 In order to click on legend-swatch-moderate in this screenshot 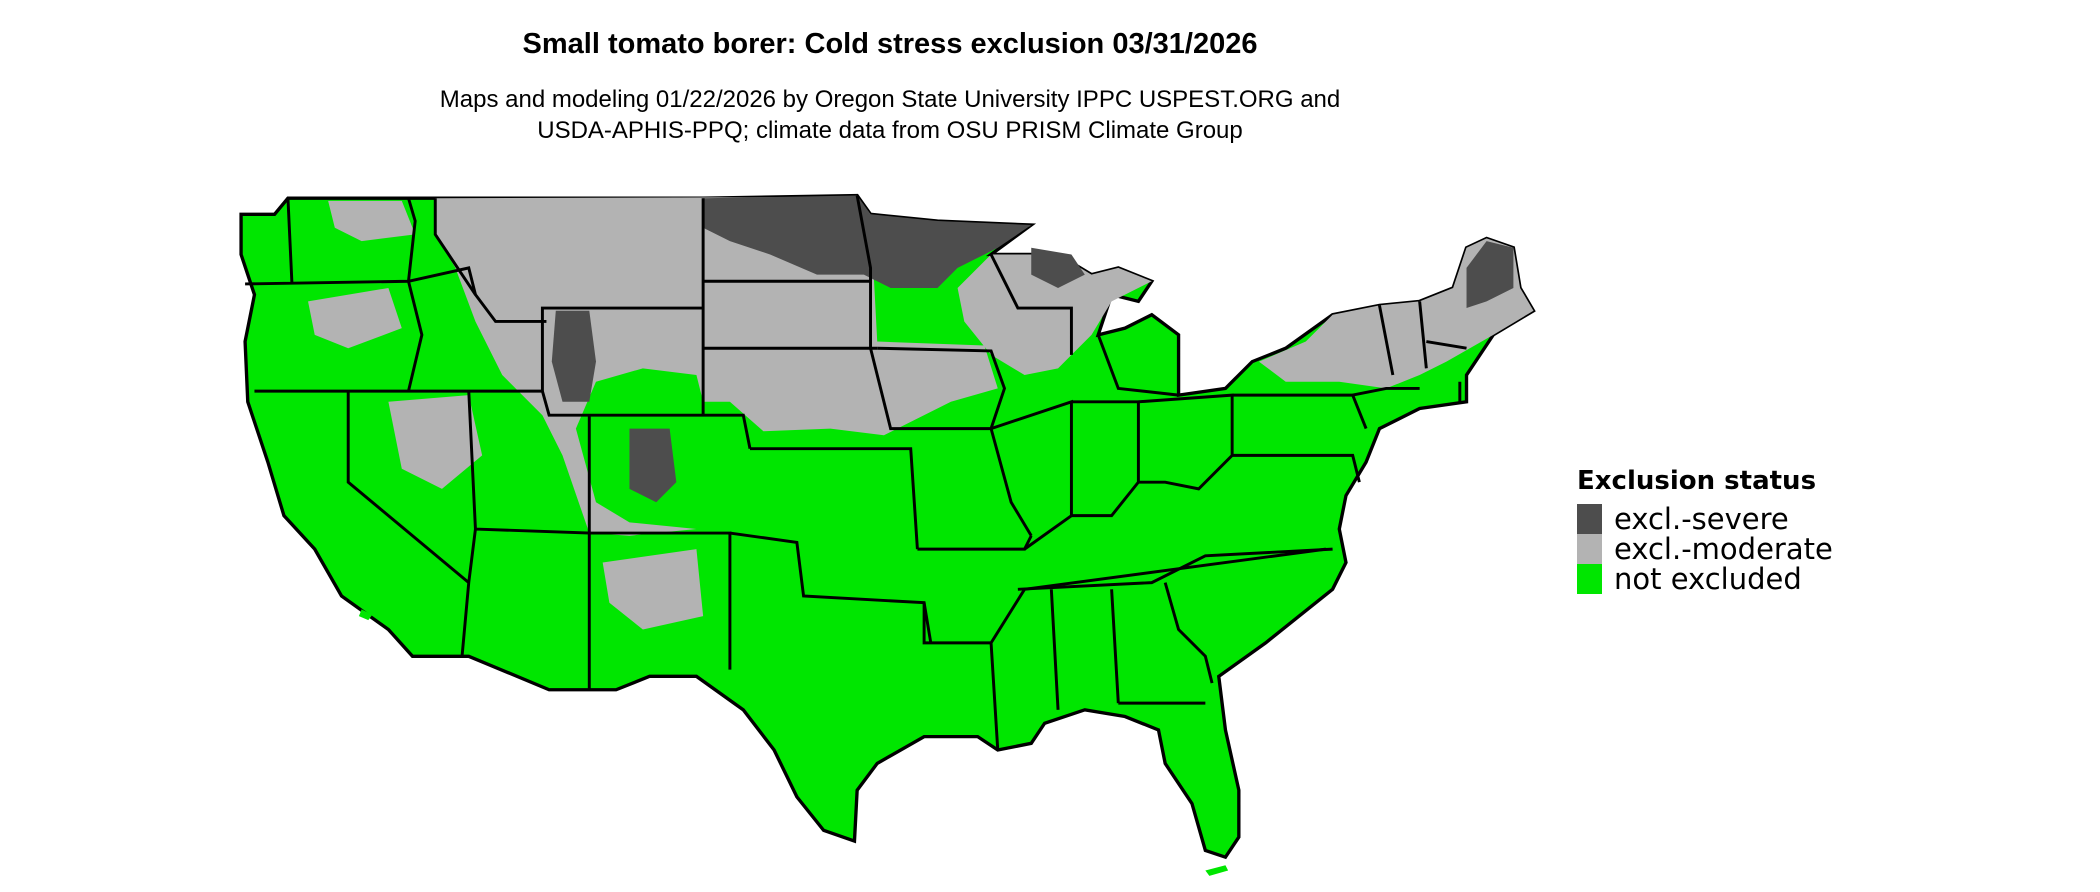, I will do `click(1589, 549)`.